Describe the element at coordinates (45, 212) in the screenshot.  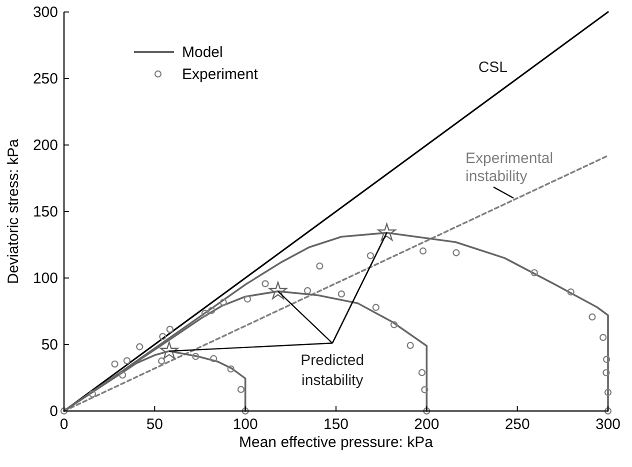
I see `y-tick-label: 150` at that location.